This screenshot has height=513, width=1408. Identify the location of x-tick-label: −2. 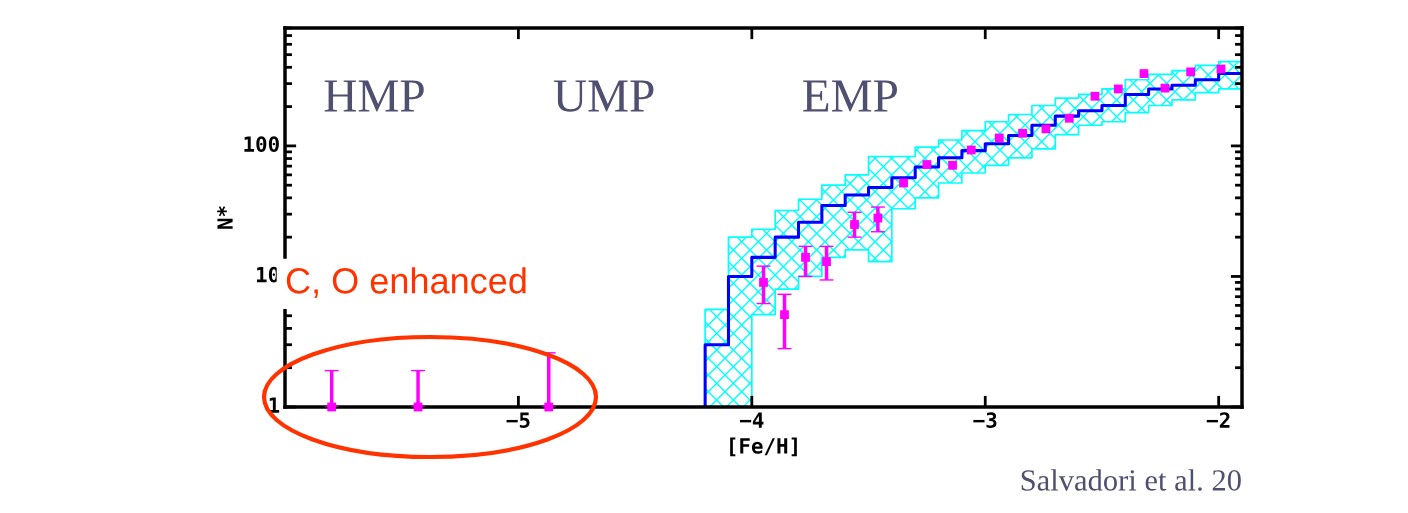
(1218, 420).